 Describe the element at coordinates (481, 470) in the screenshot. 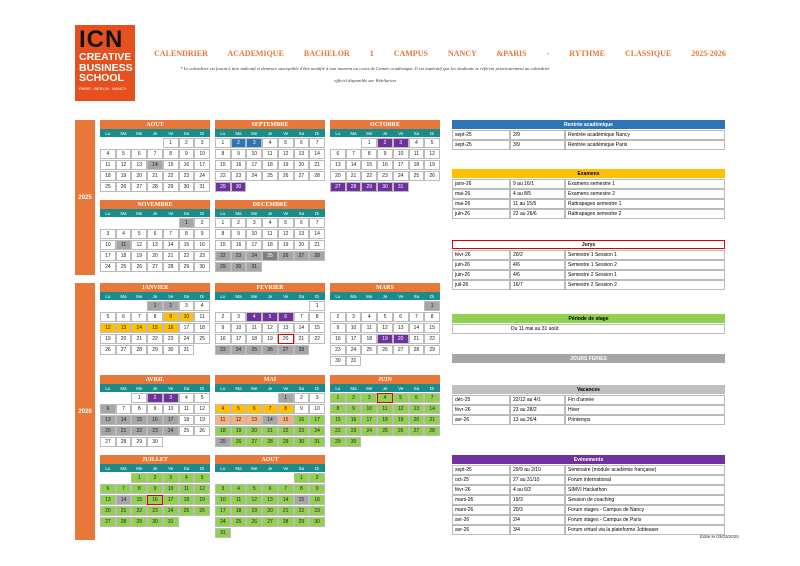

I see `section-cell: sept-25` at that location.